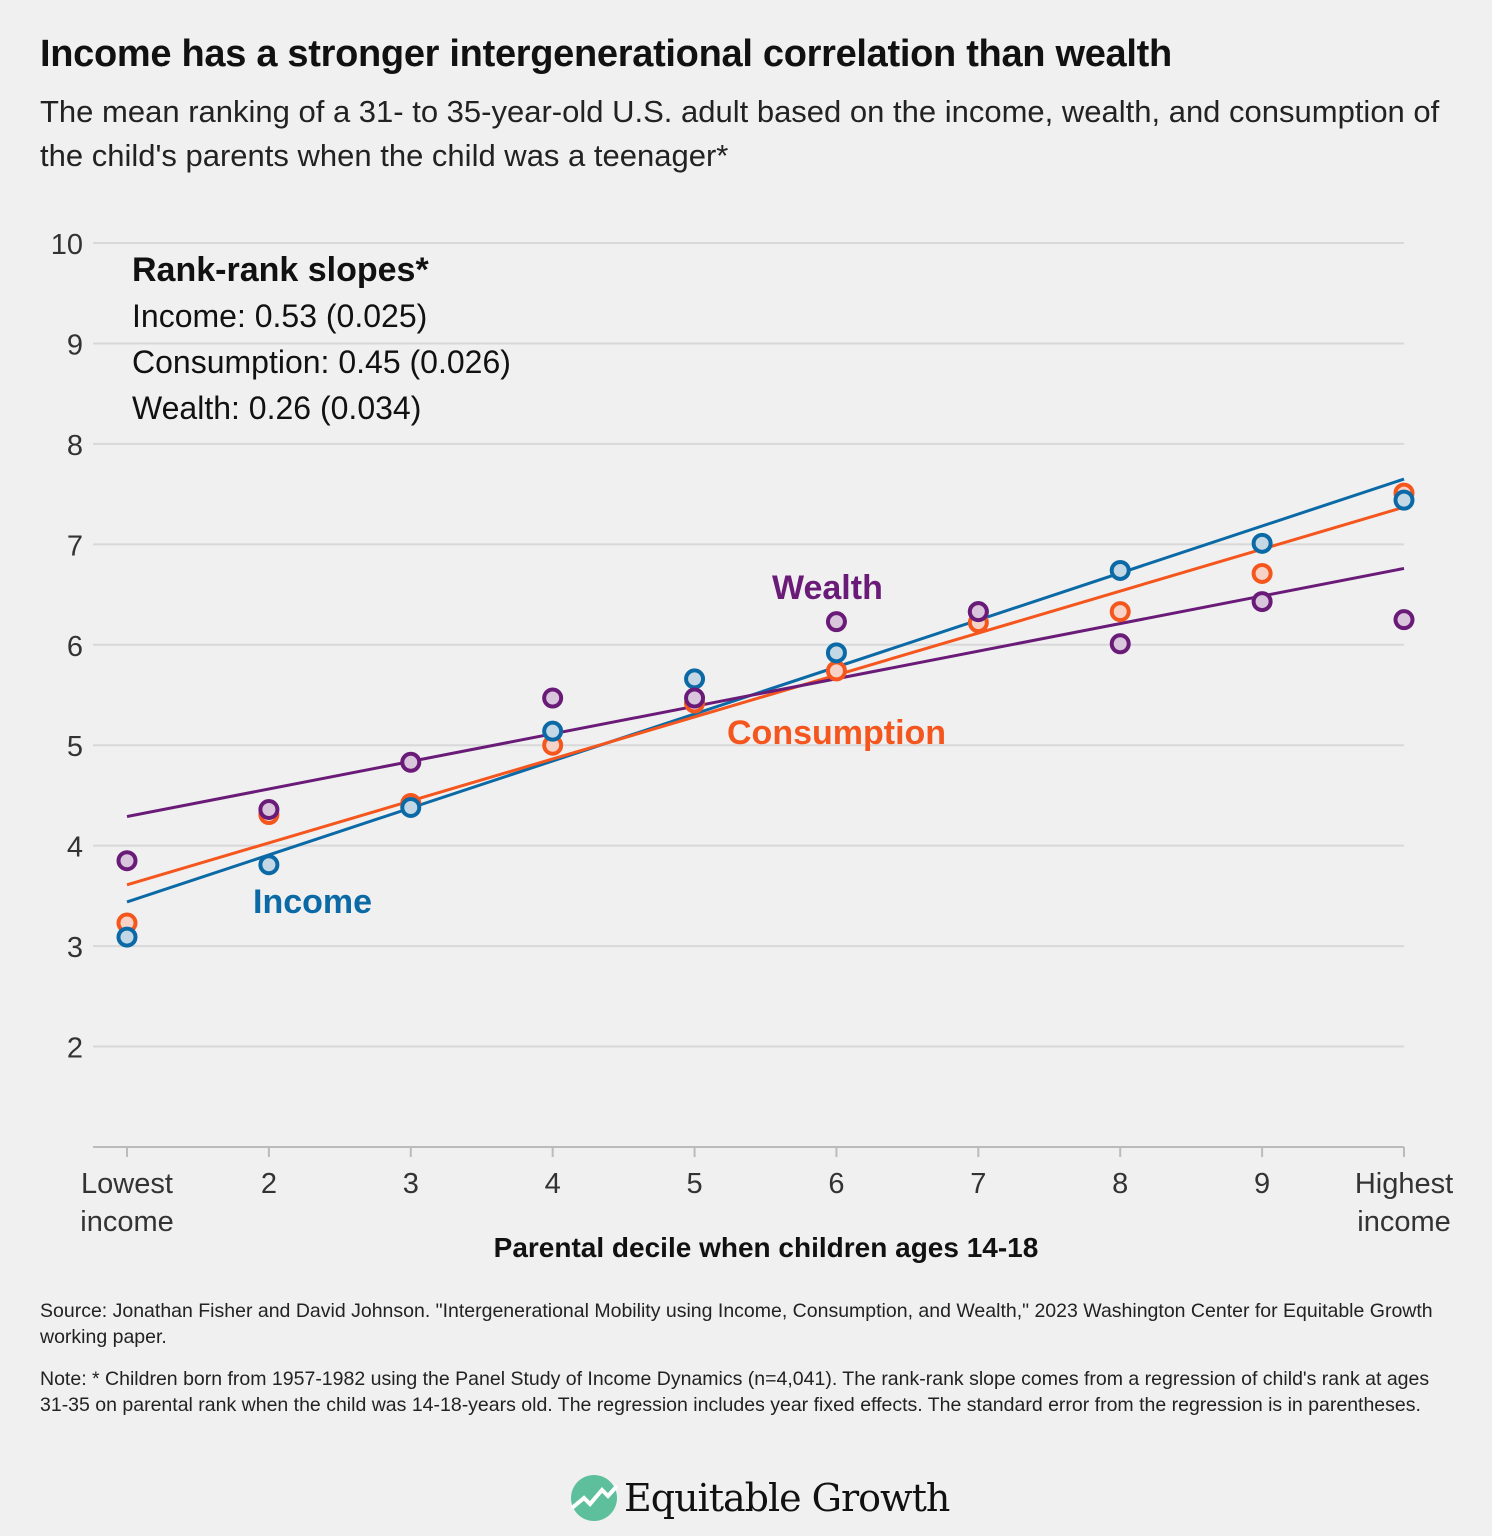 The height and width of the screenshot is (1536, 1492). What do you see at coordinates (836, 1184) in the screenshot?
I see `x-tick-label: 6` at bounding box center [836, 1184].